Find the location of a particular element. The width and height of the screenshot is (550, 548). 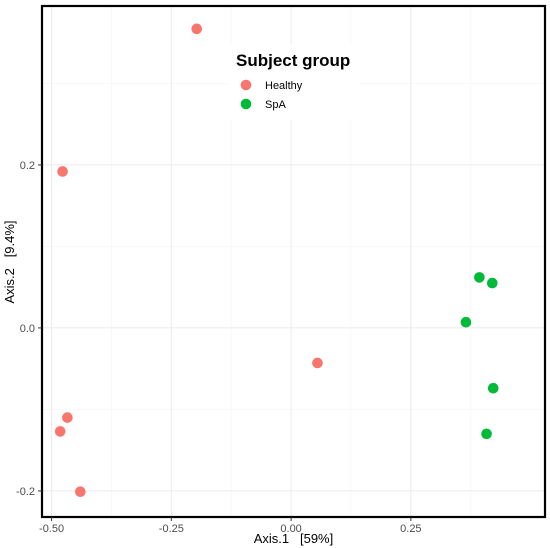

legend: Subject group Healthy SpA is located at coordinates (294, 82).